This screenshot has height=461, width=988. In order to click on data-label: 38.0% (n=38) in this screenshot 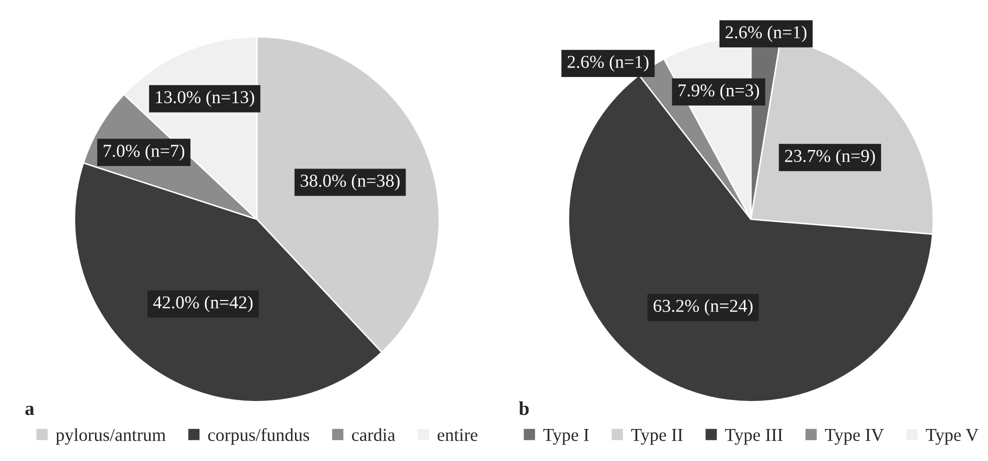, I will do `click(350, 182)`.